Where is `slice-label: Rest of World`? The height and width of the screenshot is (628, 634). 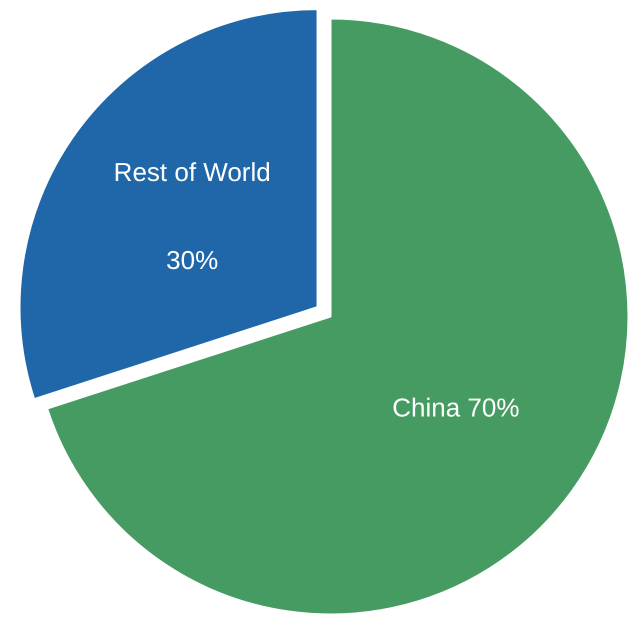 slice-label: Rest of World is located at coordinates (192, 172).